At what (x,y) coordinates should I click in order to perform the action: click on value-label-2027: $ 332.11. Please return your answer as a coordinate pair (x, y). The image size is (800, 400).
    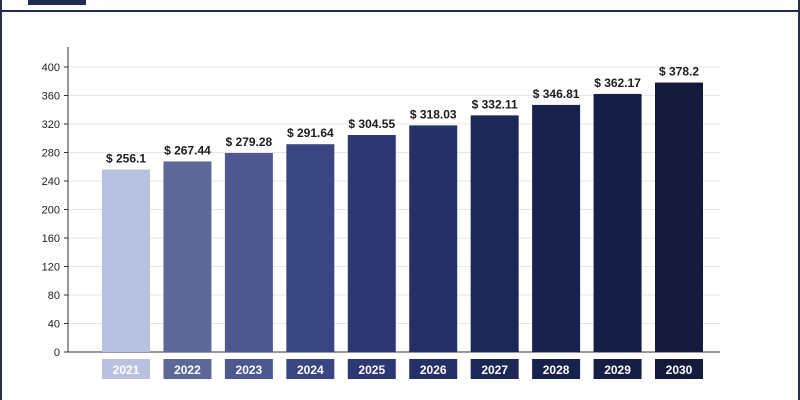
    Looking at the image, I should click on (495, 104).